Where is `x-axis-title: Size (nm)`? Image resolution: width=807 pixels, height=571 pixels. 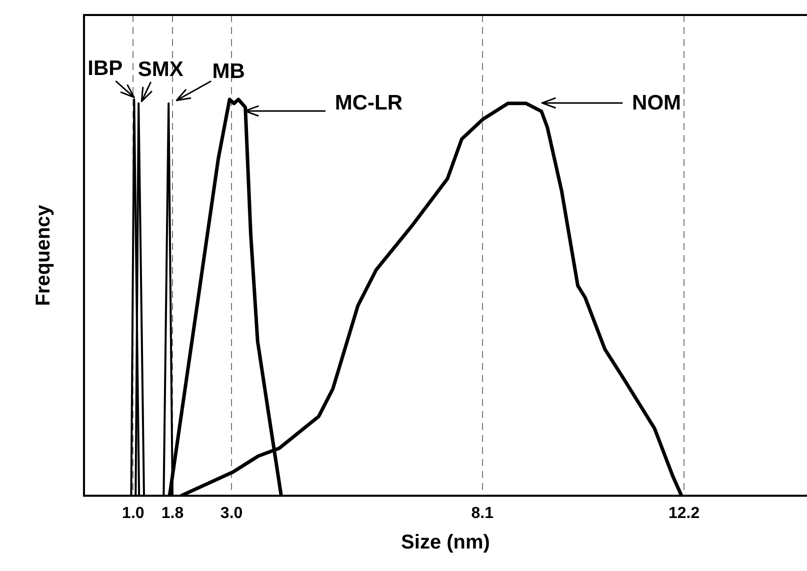 x-axis-title: Size (nm) is located at coordinates (445, 543).